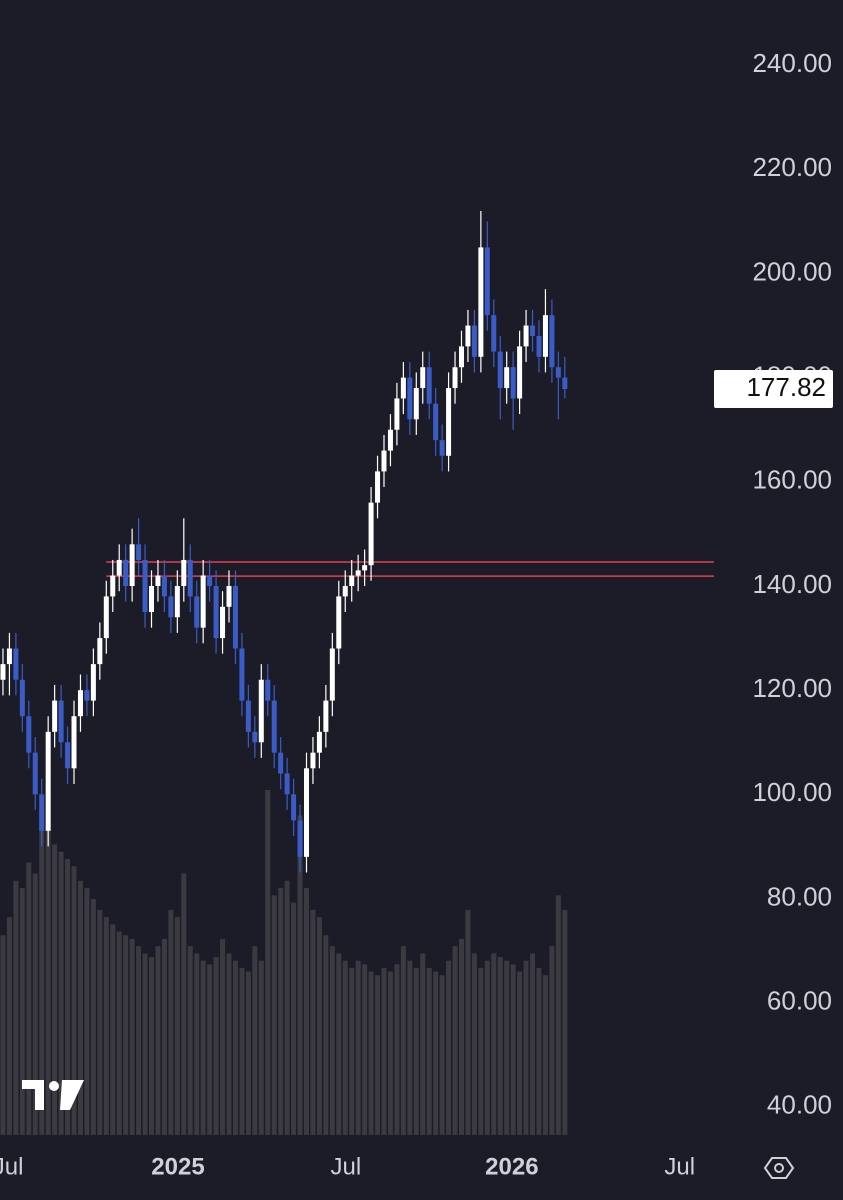 The width and height of the screenshot is (843, 1200). I want to click on y-tick-label: 200.00, so click(792, 271).